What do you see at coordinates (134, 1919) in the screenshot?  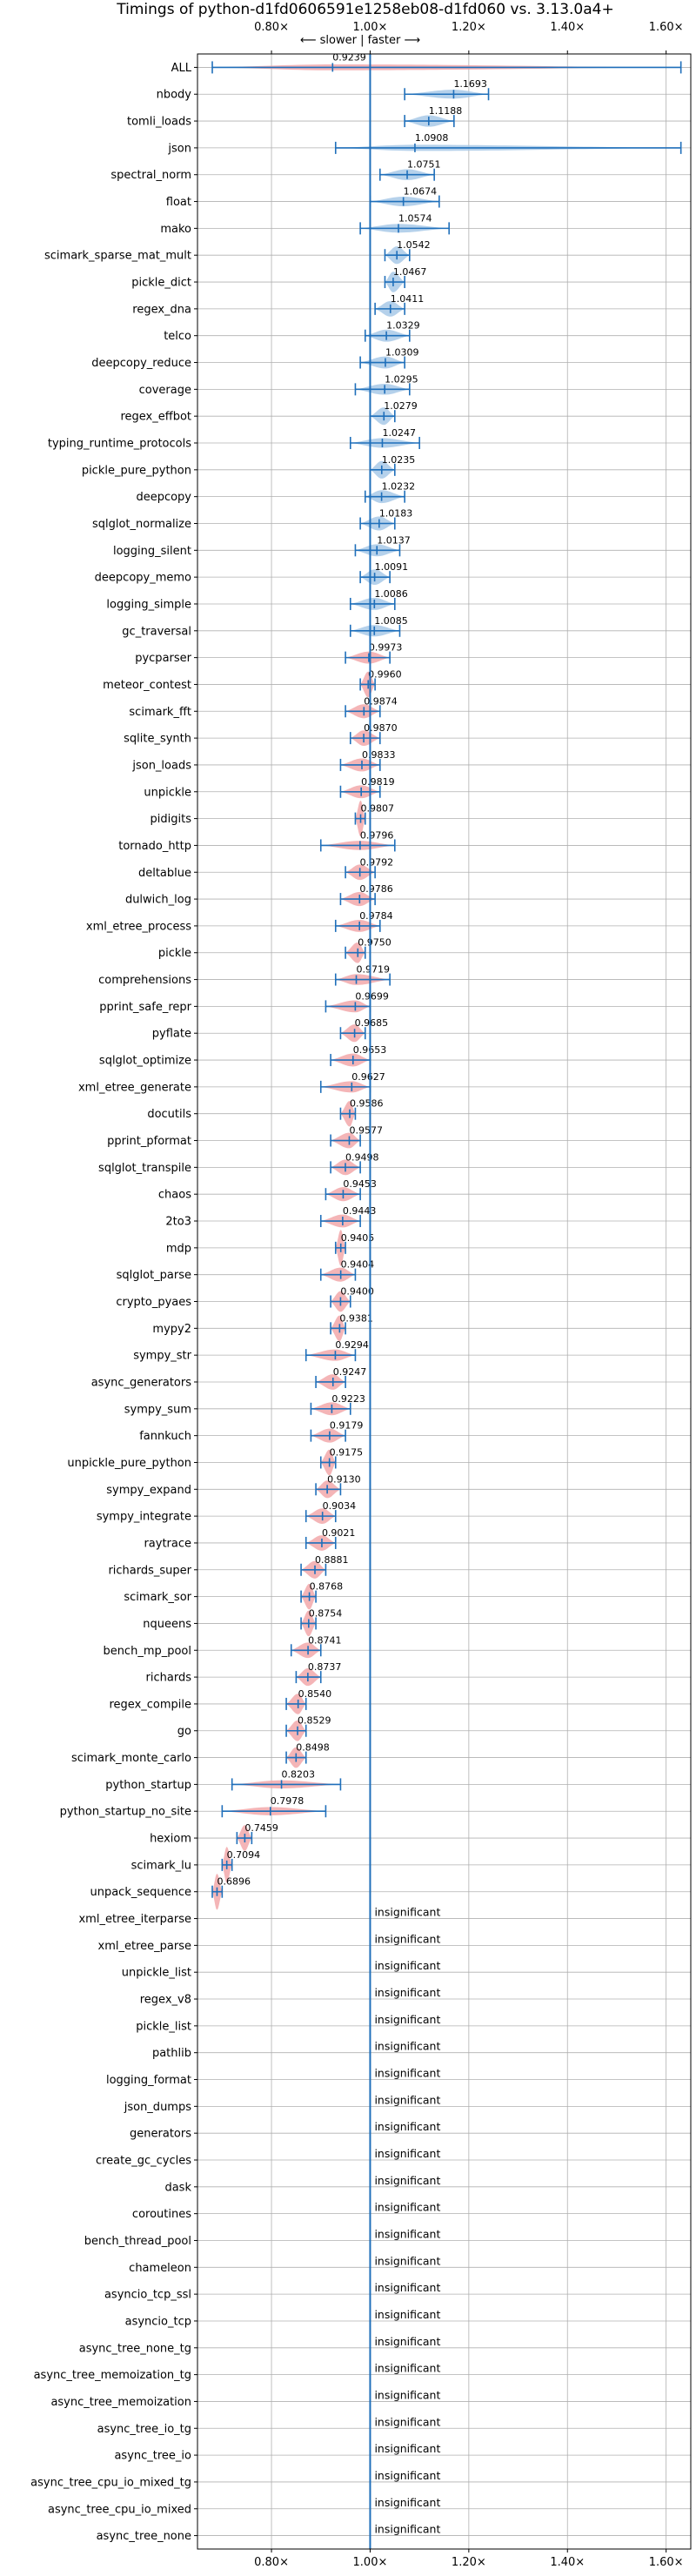 I see `y-tick-label: xml_etree_iterparse` at bounding box center [134, 1919].